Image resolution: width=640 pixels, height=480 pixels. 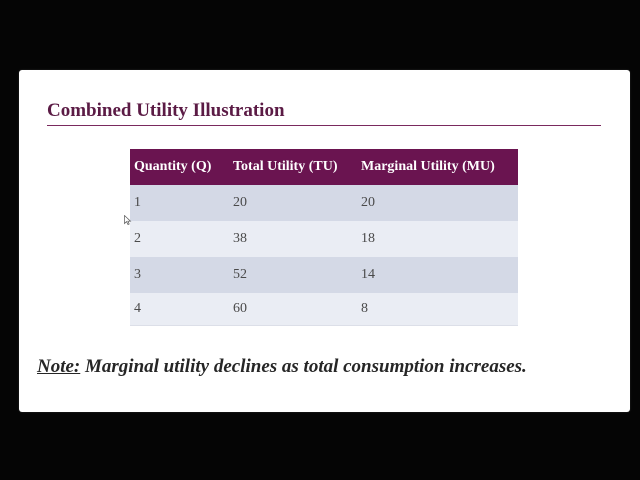 I want to click on cell-total-utility: 52, so click(x=293, y=275).